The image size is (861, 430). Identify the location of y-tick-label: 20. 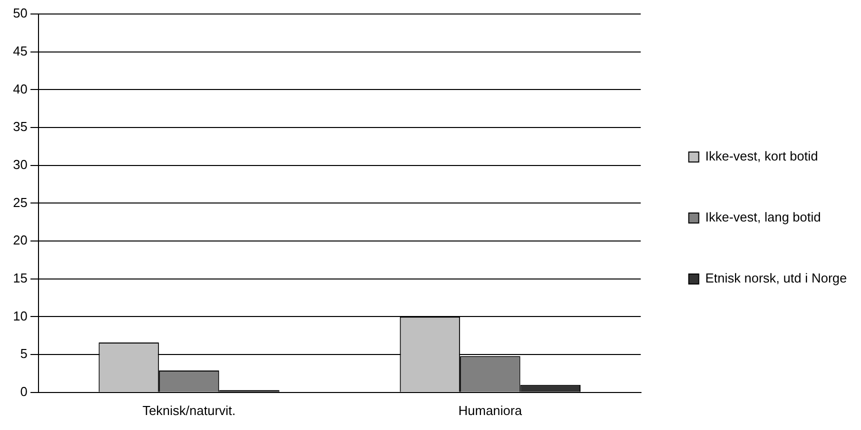
(20, 240).